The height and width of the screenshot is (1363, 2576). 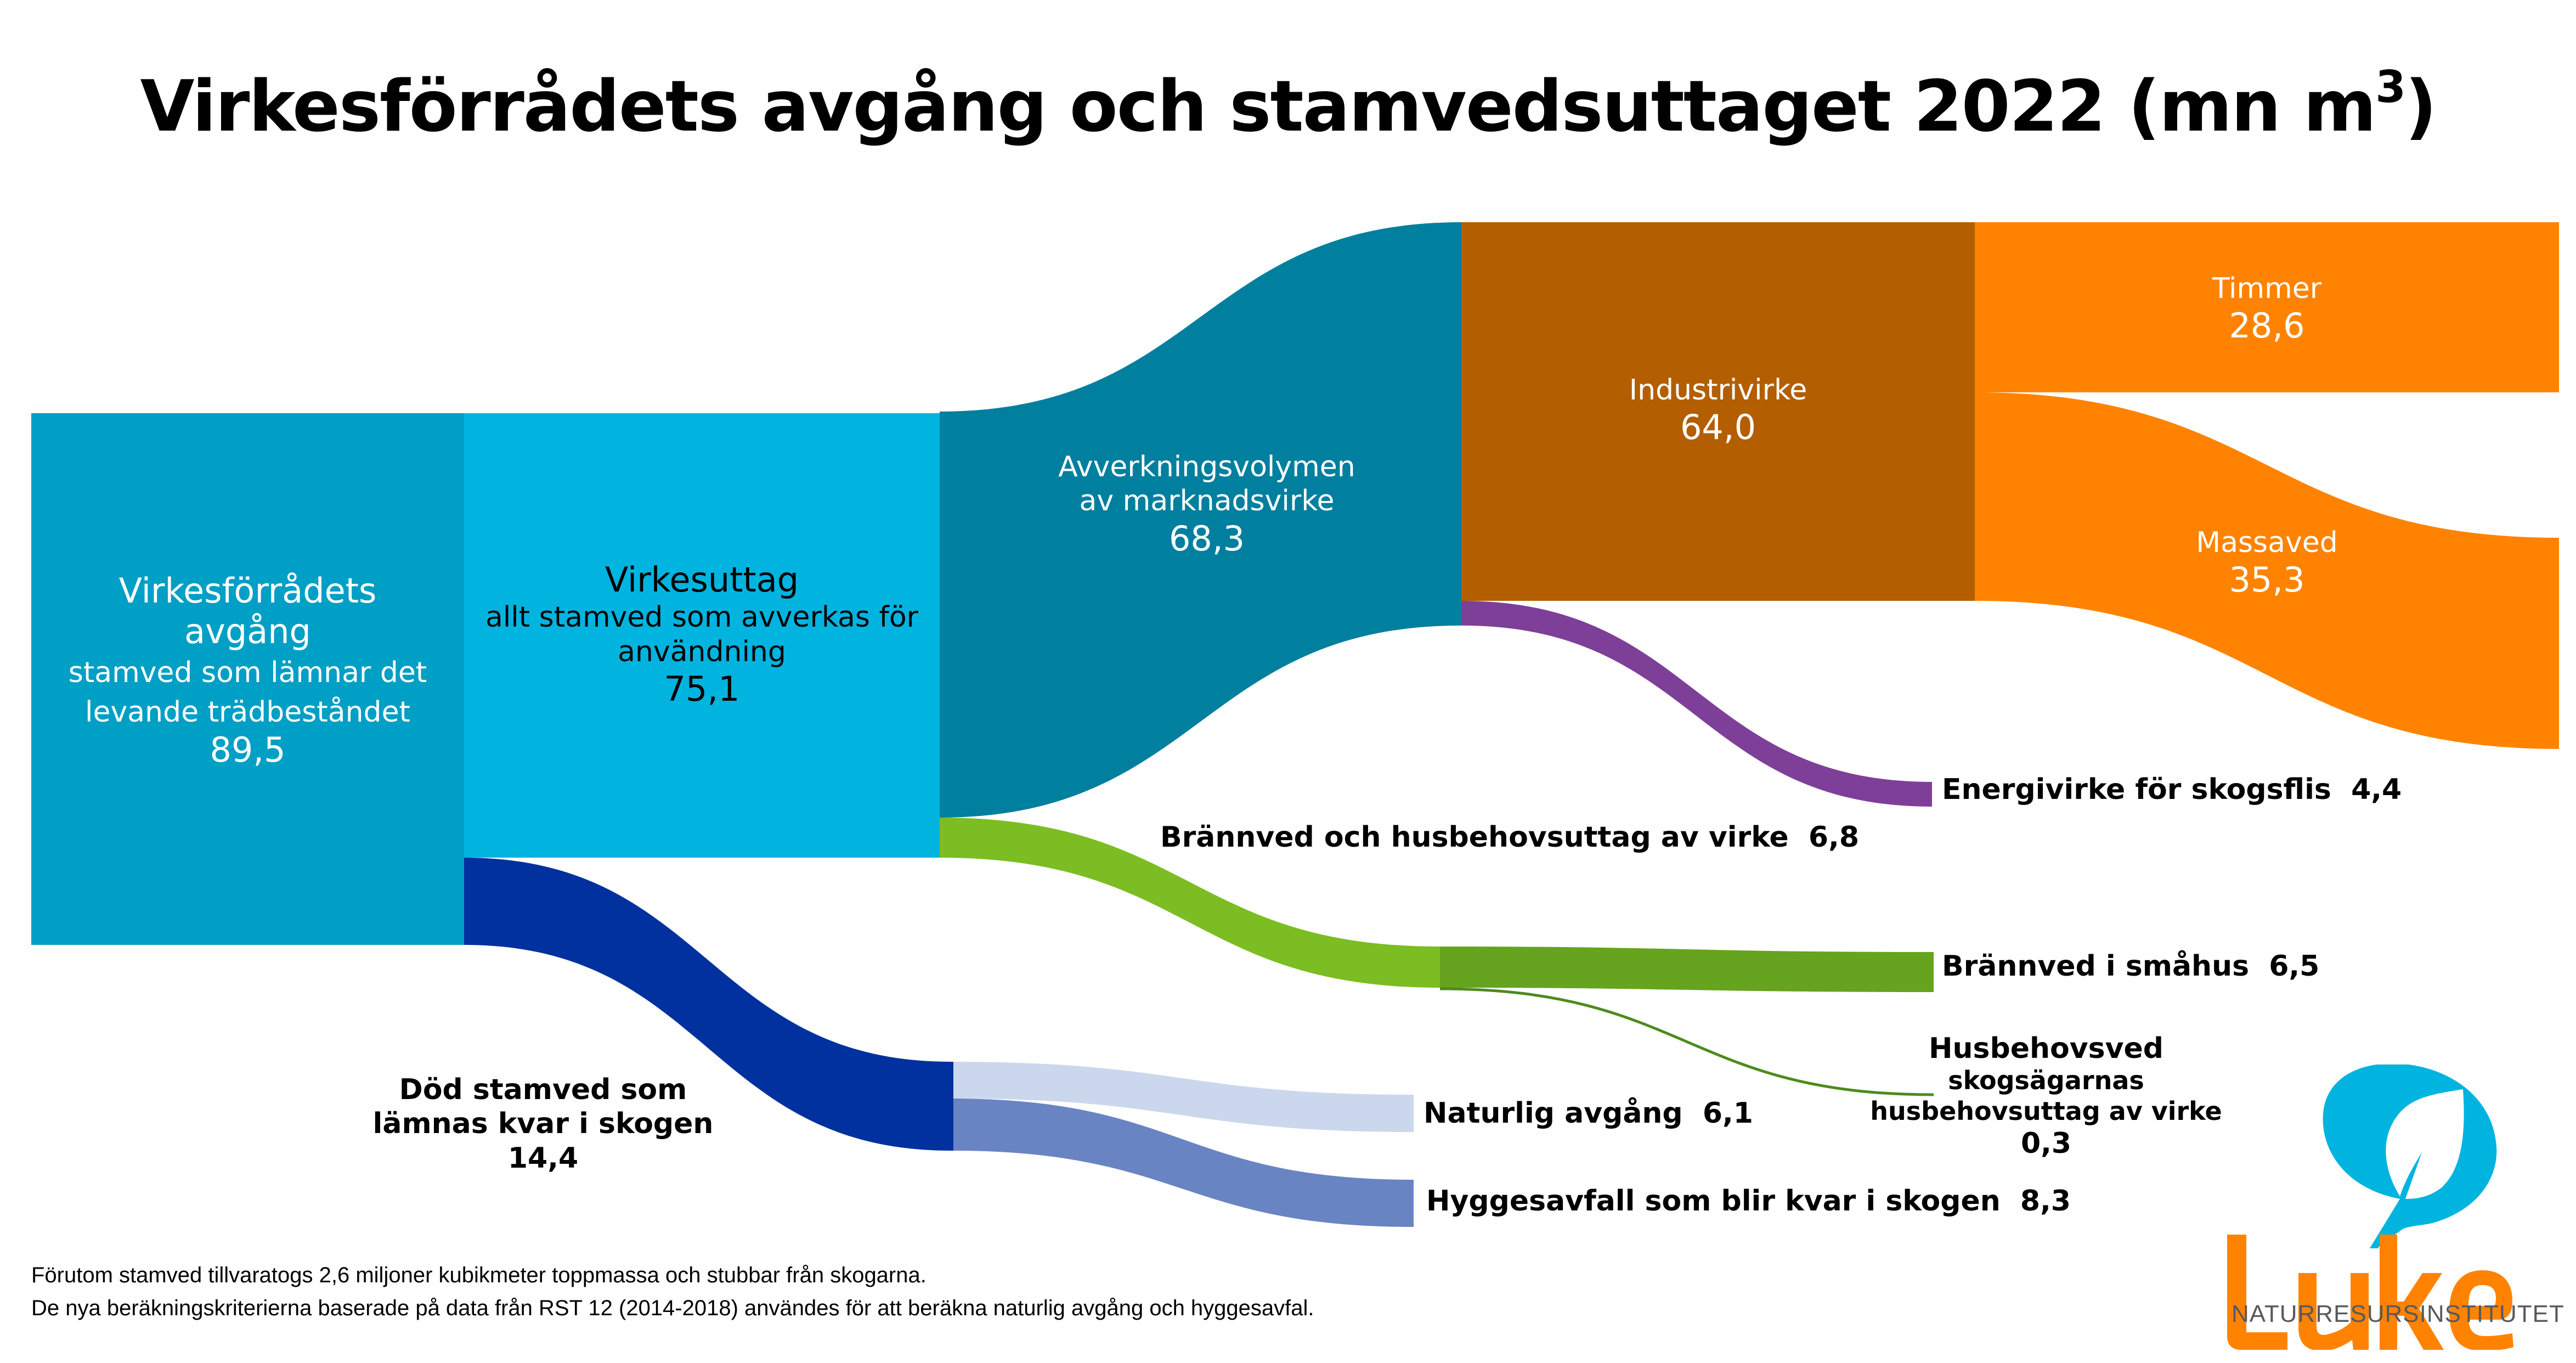 I want to click on link-dod-naturlig, so click(x=1182, y=1097).